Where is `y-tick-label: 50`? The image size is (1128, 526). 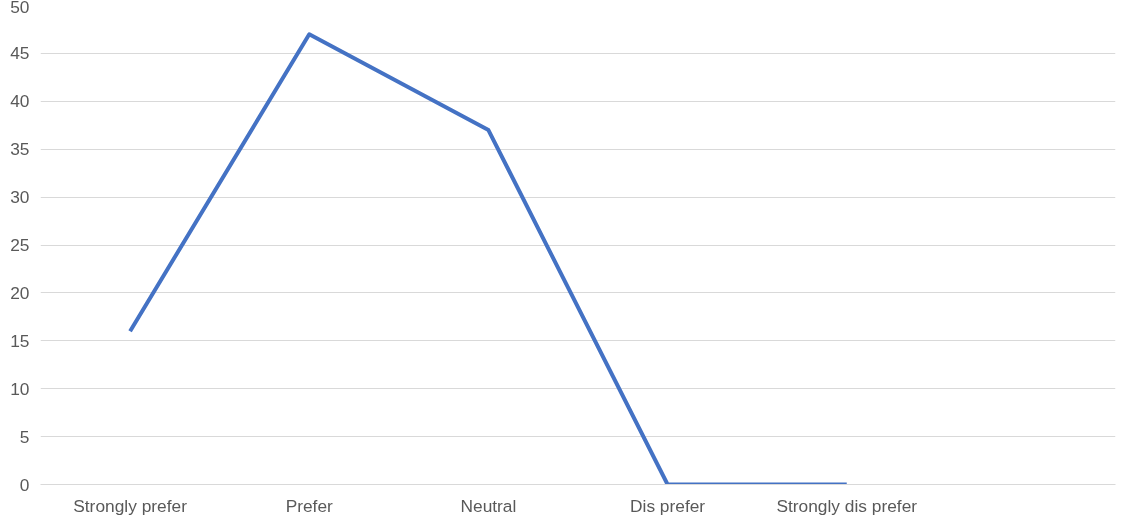 y-tick-label: 50 is located at coordinates (20, 8).